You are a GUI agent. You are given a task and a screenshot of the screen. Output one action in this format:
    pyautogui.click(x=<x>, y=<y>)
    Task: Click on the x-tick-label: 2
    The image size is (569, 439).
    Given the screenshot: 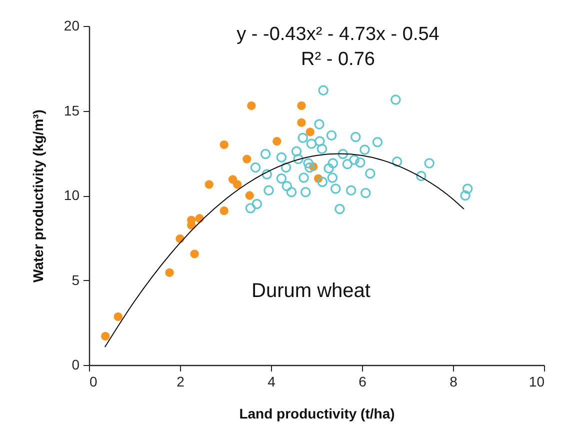 What is the action you would take?
    pyautogui.click(x=180, y=382)
    